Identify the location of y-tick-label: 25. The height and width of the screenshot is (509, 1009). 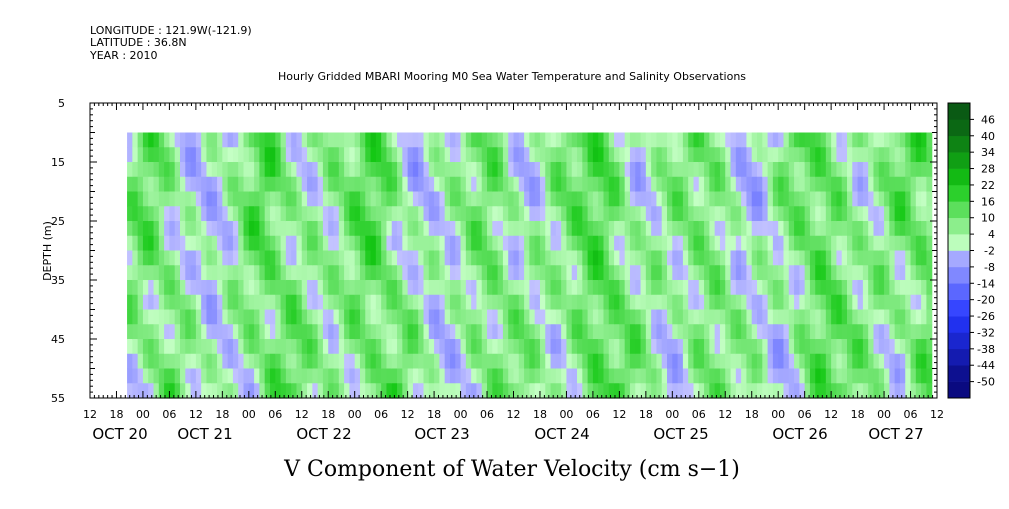
(58, 221).